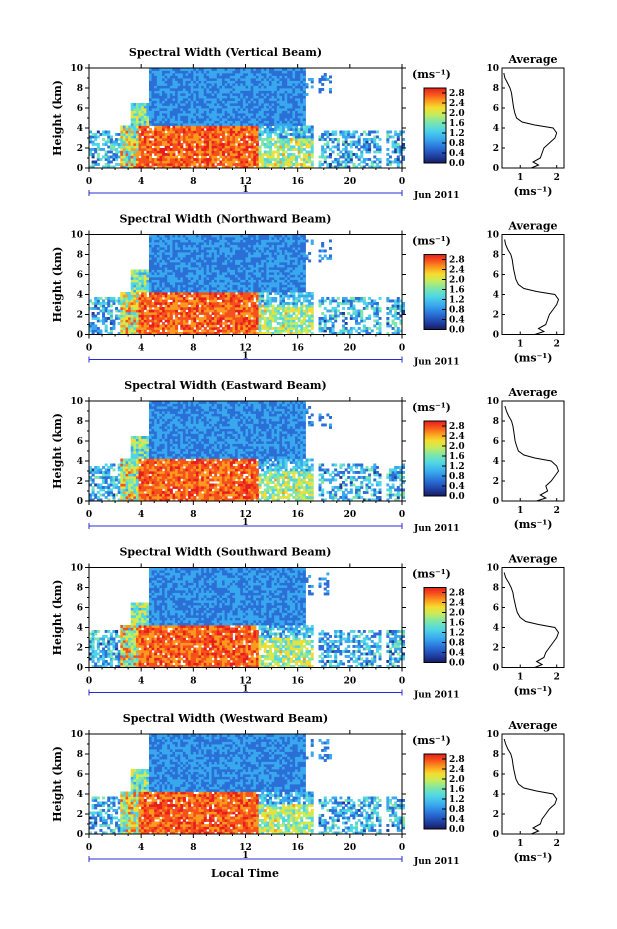 The width and height of the screenshot is (617, 929). Describe the element at coordinates (492, 69) in the screenshot. I see `average-y-tick-label: 10` at that location.